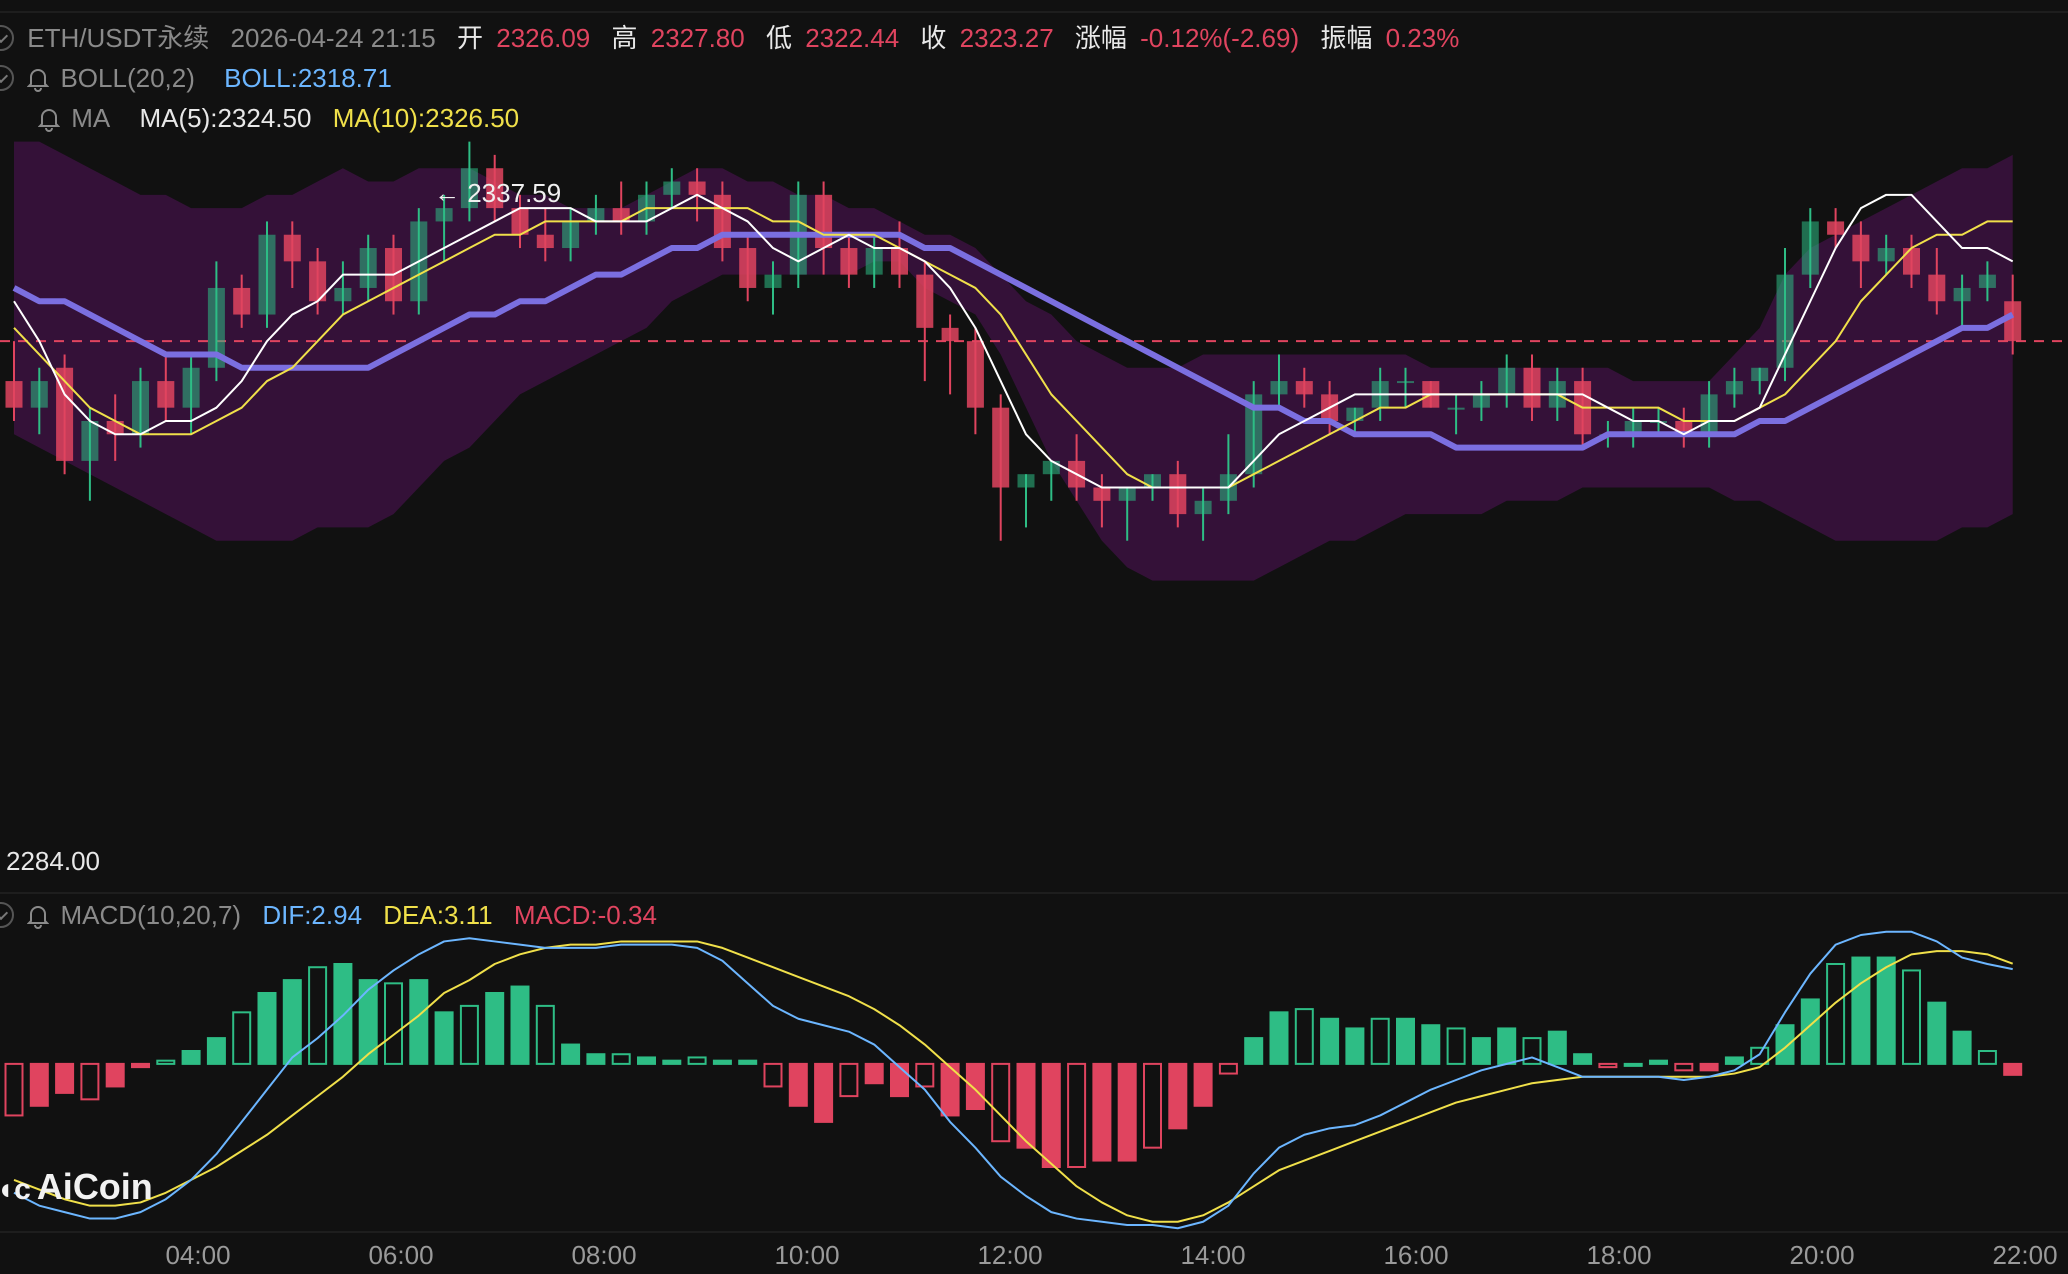  What do you see at coordinates (38, 916) in the screenshot?
I see `macd-alert-bell-icon` at bounding box center [38, 916].